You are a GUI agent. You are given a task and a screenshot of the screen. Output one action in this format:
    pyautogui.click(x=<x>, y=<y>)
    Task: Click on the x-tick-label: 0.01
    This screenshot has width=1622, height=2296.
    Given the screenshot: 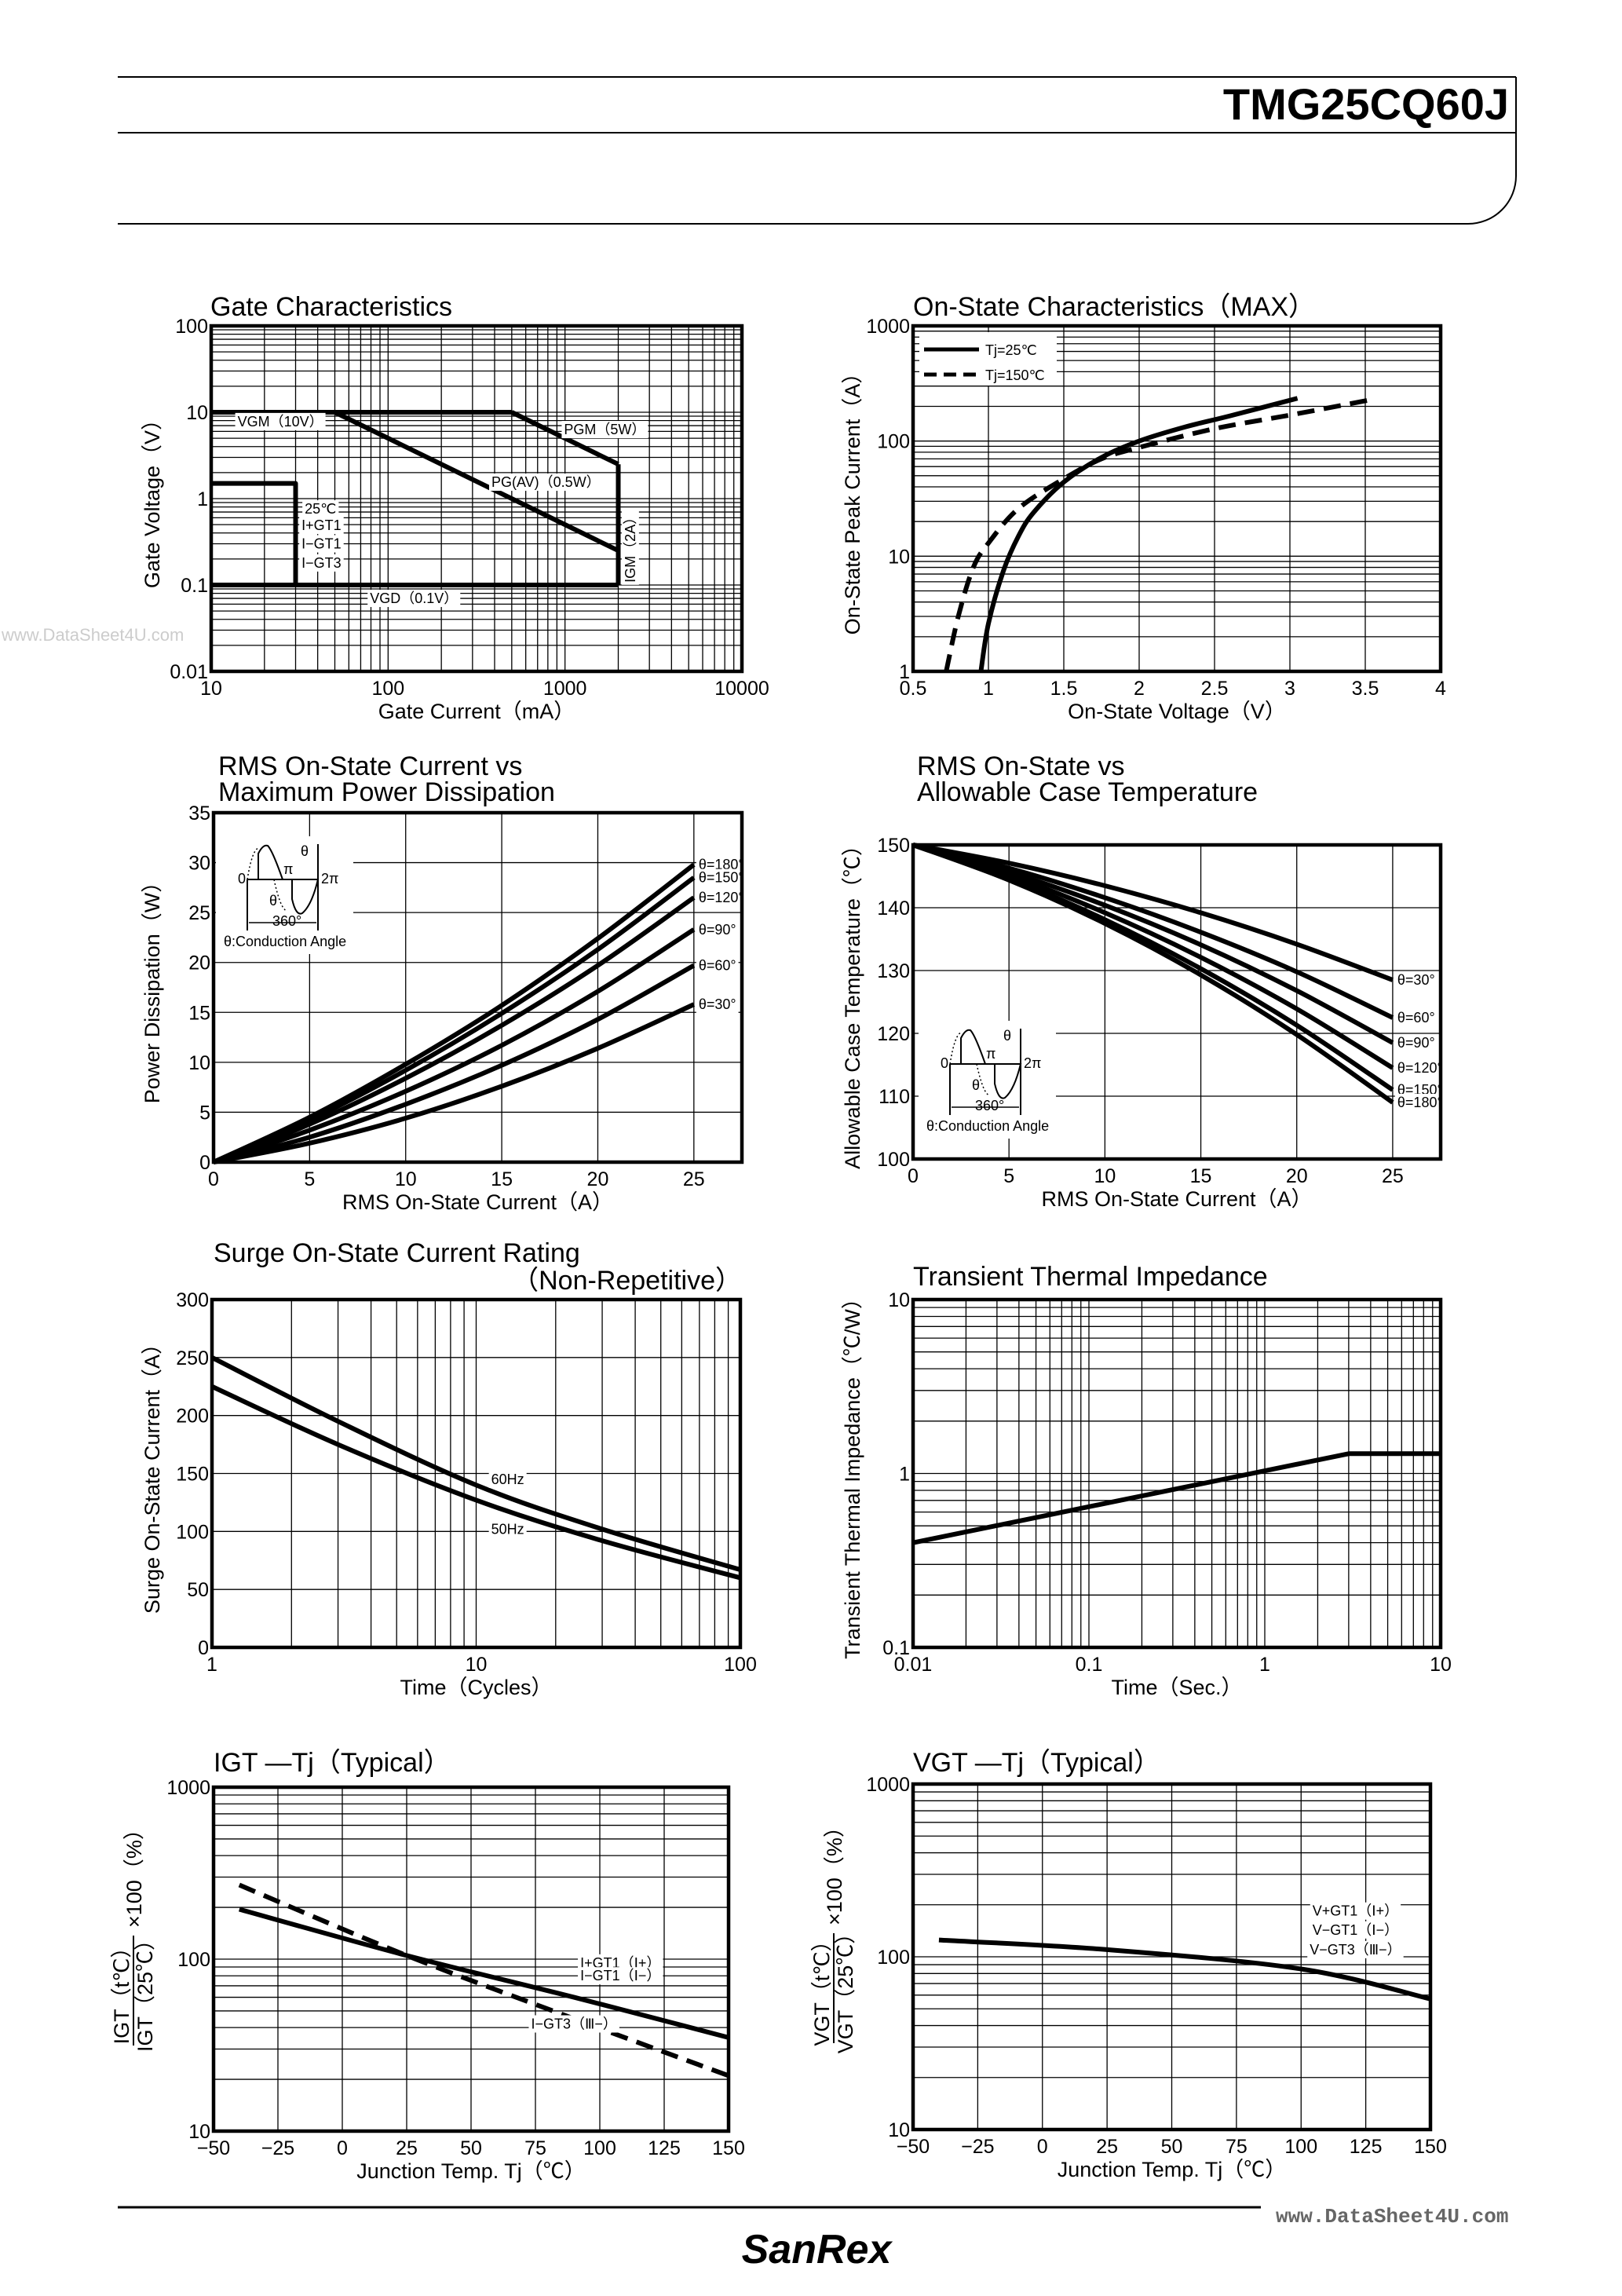 What is the action you would take?
    pyautogui.click(x=913, y=1665)
    